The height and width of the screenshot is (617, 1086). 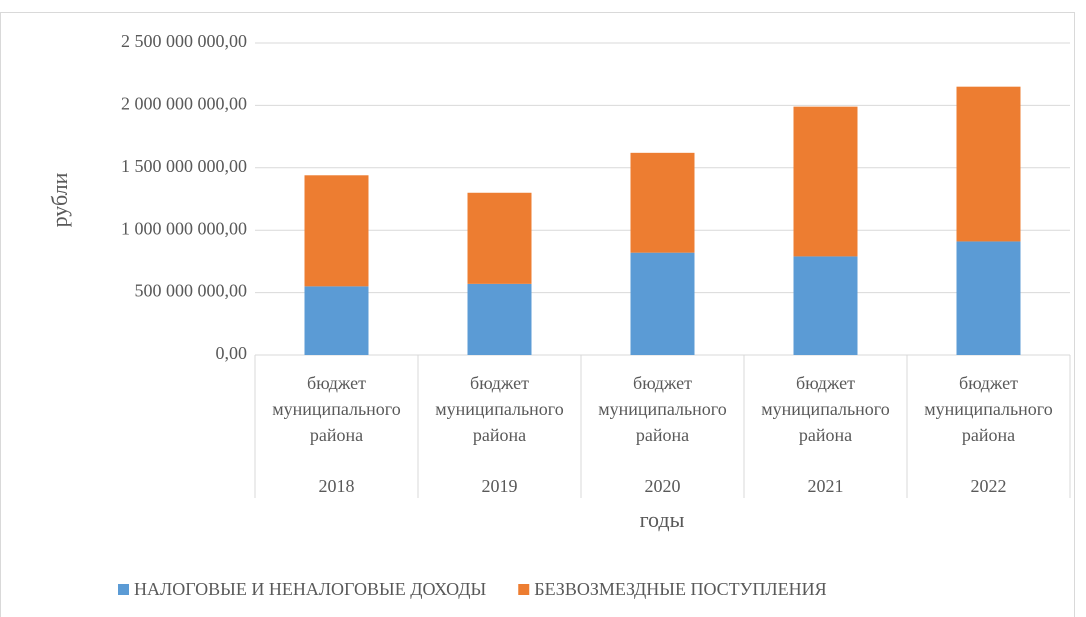 I want to click on legend-label: НАЛОГОВЫЕ И НЕНАЛОГОВЫЕ ДОХОДЫ, so click(x=310, y=589).